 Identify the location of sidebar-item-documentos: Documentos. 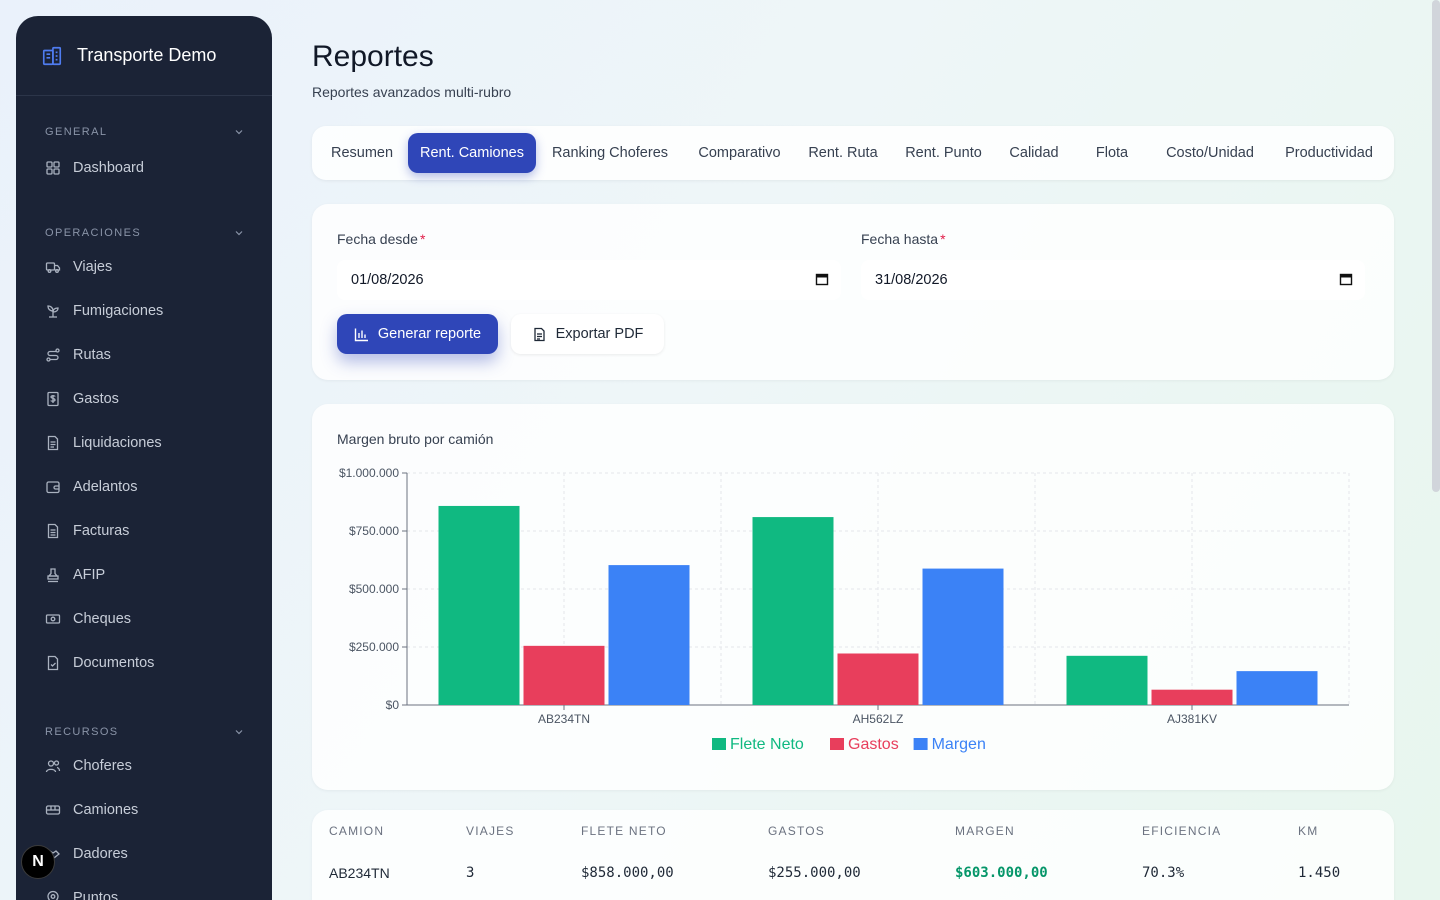
(144, 663).